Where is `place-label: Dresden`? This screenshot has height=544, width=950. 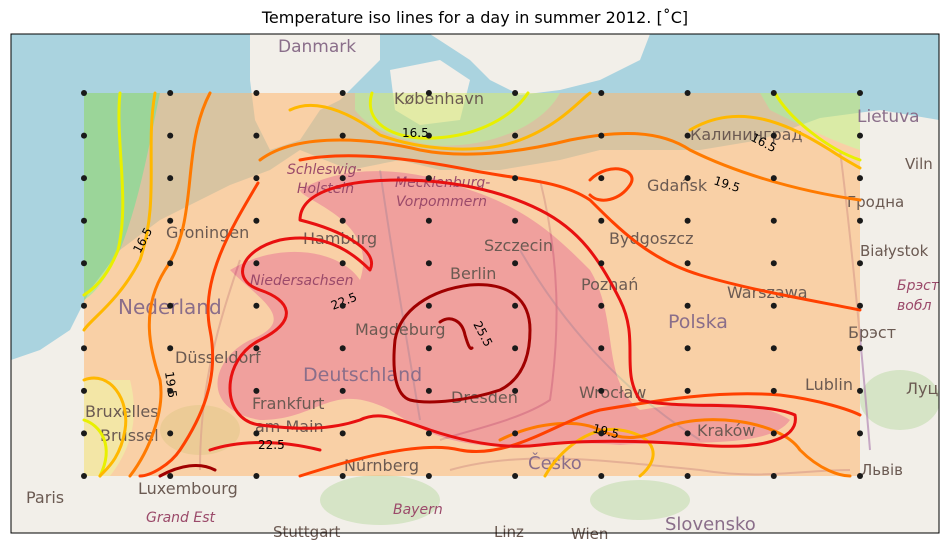
place-label: Dresden is located at coordinates (484, 397).